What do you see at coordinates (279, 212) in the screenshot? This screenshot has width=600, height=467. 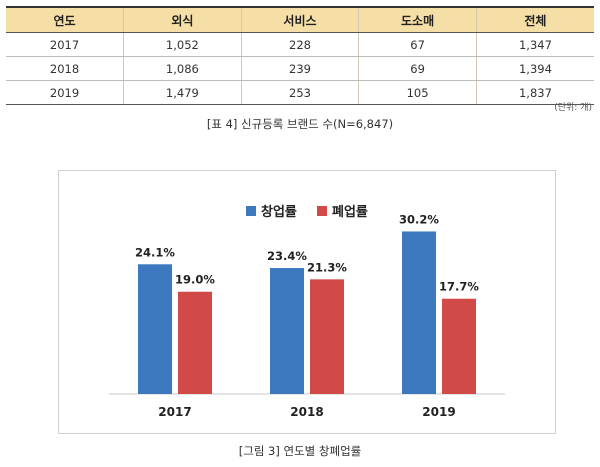 I see `legend-label-open: 창업률` at bounding box center [279, 212].